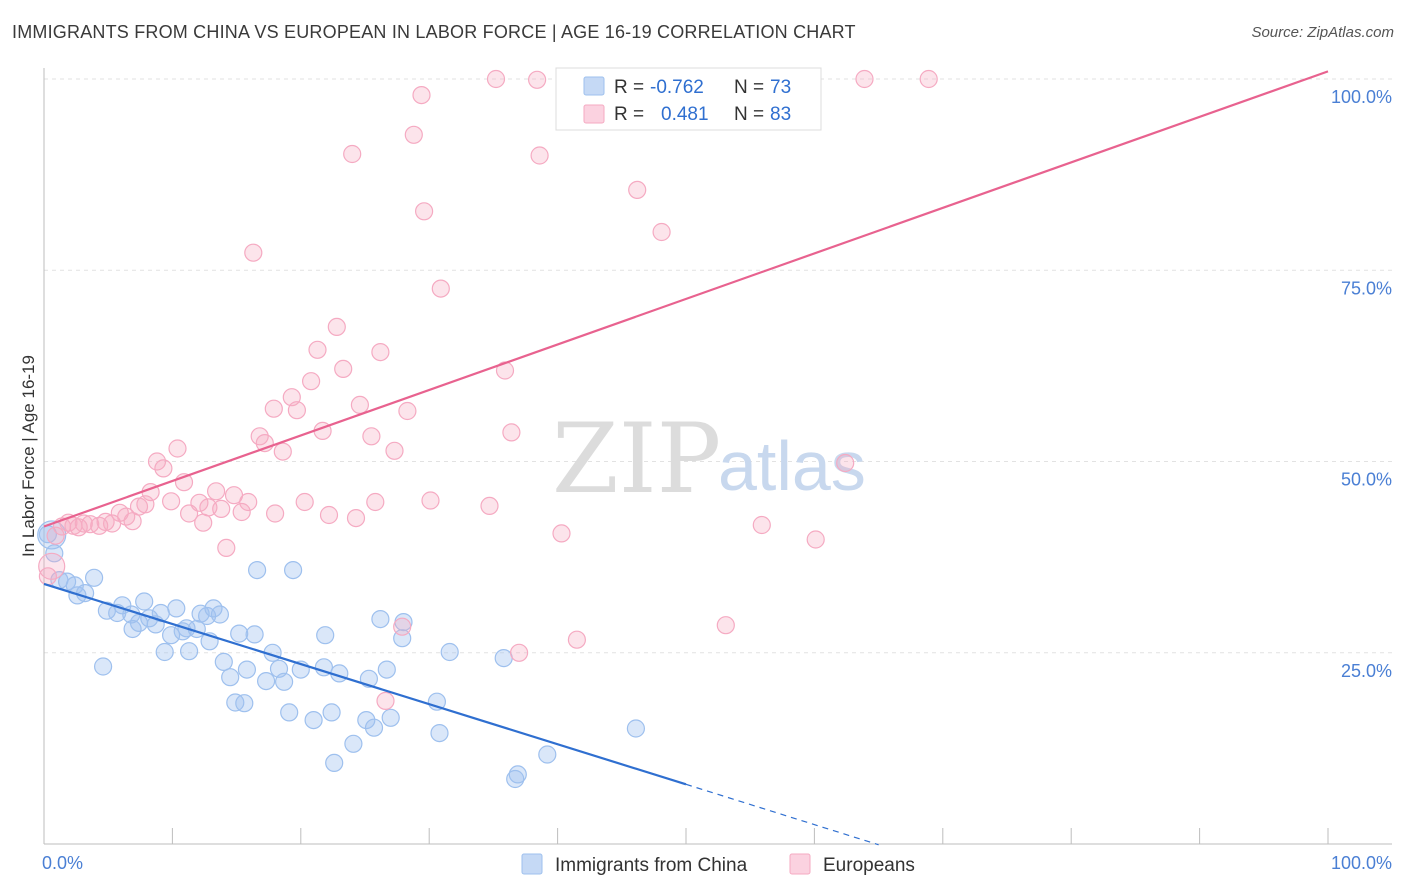 The image size is (1406, 892). Describe the element at coordinates (1322, 32) in the screenshot. I see `chart-source: Source: ZipAtlas.com` at that location.